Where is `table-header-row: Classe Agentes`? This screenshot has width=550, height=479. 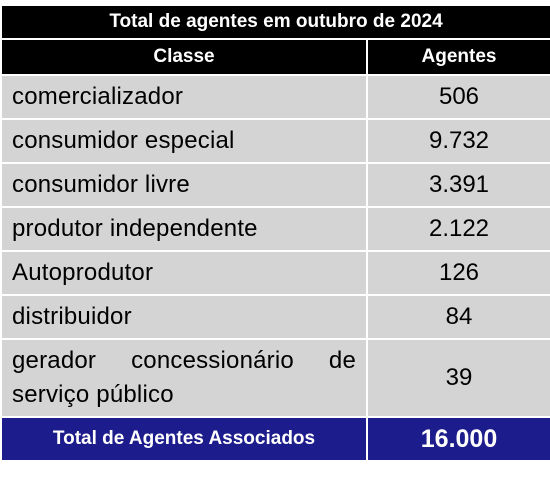
table-header-row: Classe Agentes is located at coordinates (275, 57).